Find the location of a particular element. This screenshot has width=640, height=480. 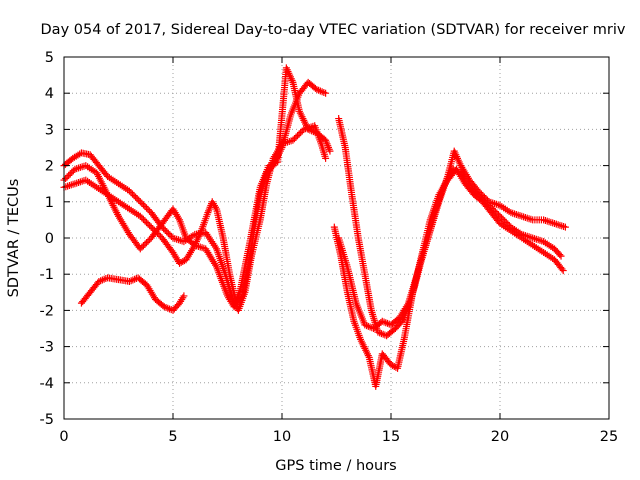

y-tick-label: 1 is located at coordinates (49, 203).